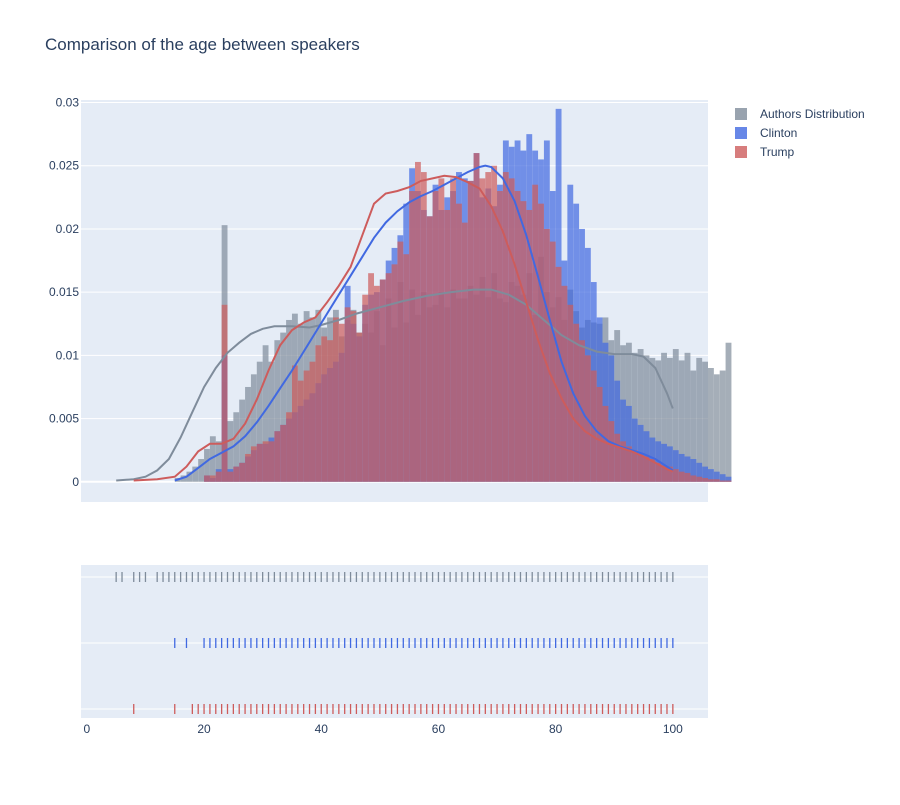  Describe the element at coordinates (765, 152) in the screenshot. I see `legend-item: Trump` at that location.